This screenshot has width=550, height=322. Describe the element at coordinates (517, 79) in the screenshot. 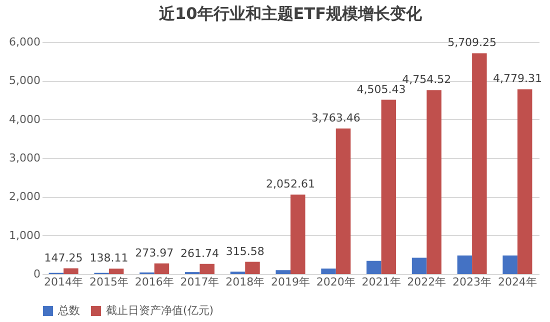

I see `data-label: 4,779.31` at that location.